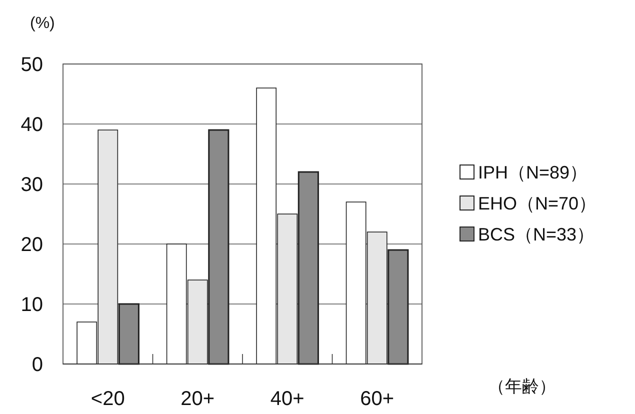 The height and width of the screenshot is (414, 635). What do you see at coordinates (197, 399) in the screenshot?
I see `x-tick-label: 20+` at bounding box center [197, 399].